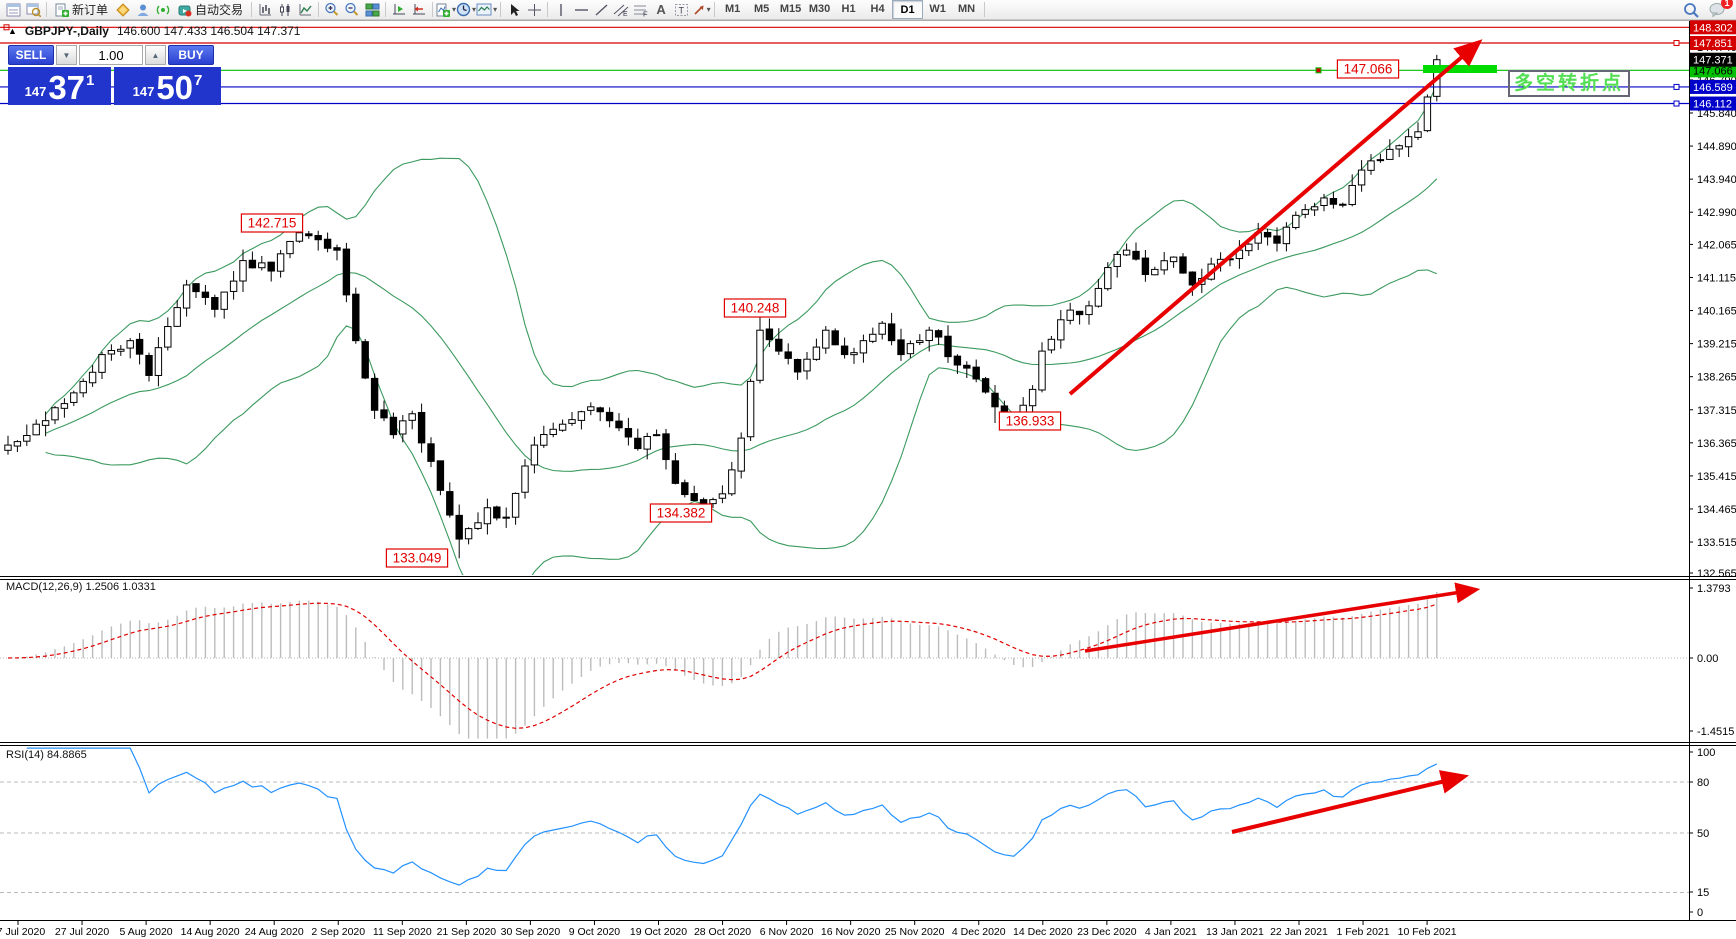 This screenshot has height=939, width=1736. I want to click on timeframe-d1: D1, so click(908, 9).